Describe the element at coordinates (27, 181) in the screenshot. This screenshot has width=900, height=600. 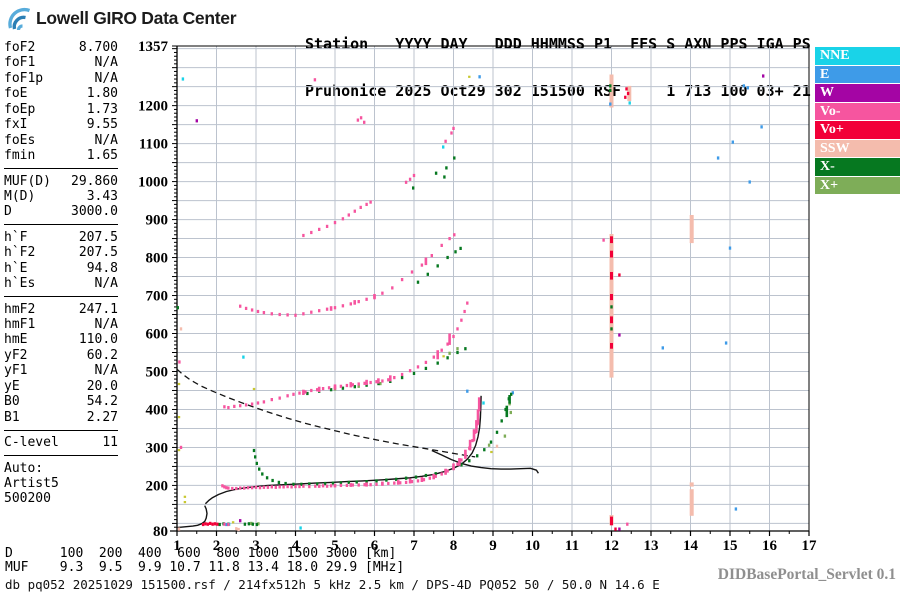
I see `param-label: MUF(D)` at that location.